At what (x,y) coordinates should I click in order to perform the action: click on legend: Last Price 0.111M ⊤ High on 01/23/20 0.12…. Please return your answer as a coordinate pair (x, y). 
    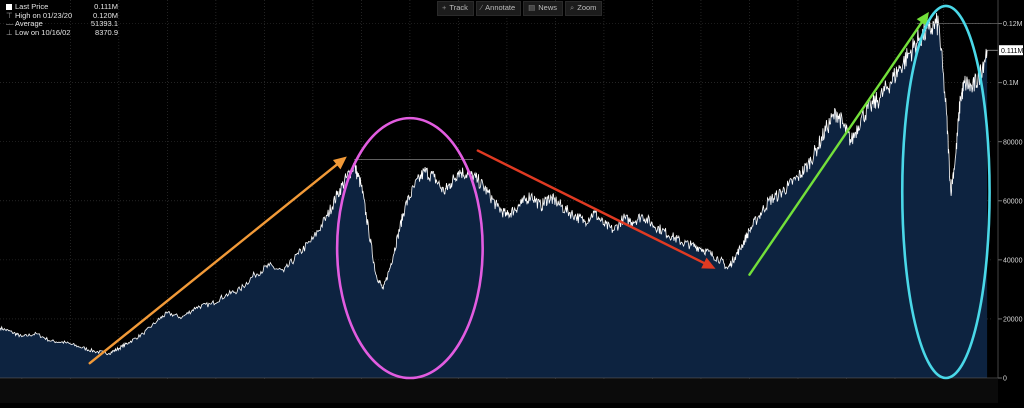
    Looking at the image, I should click on (62, 20).